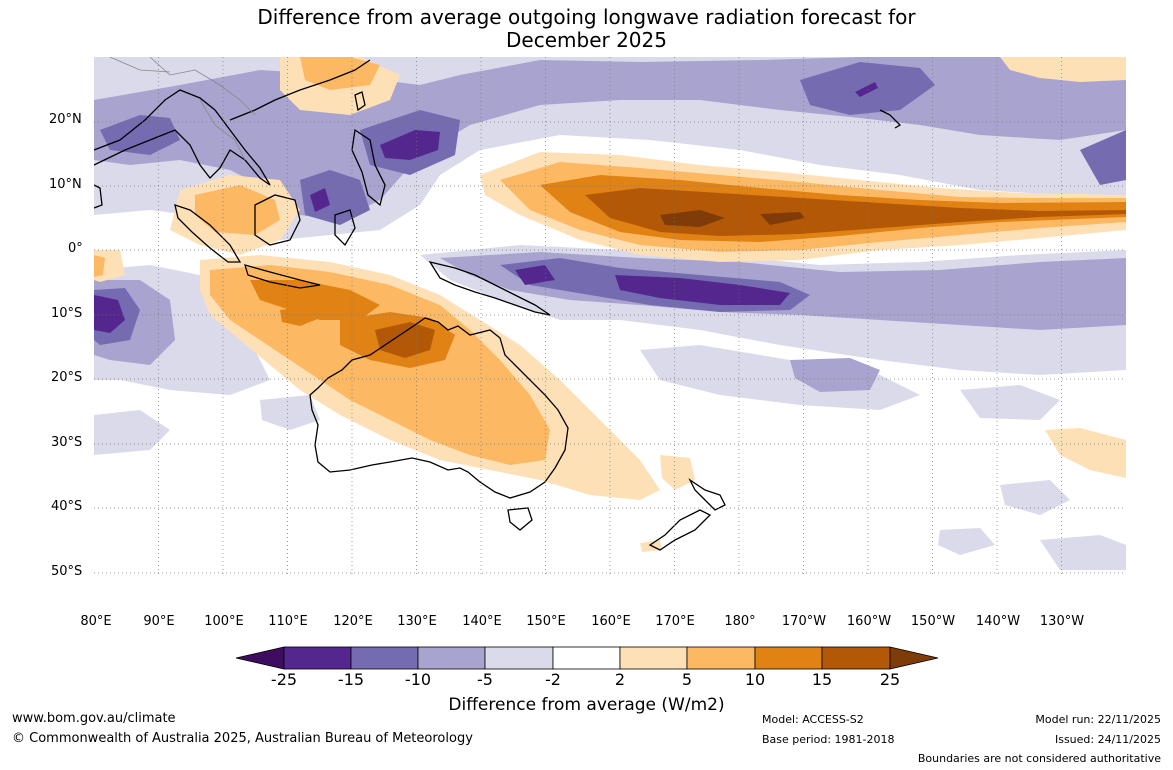 The image size is (1173, 770). Describe the element at coordinates (586, 705) in the screenshot. I see `colorbar-title: Difference from average (W/m2)` at that location.